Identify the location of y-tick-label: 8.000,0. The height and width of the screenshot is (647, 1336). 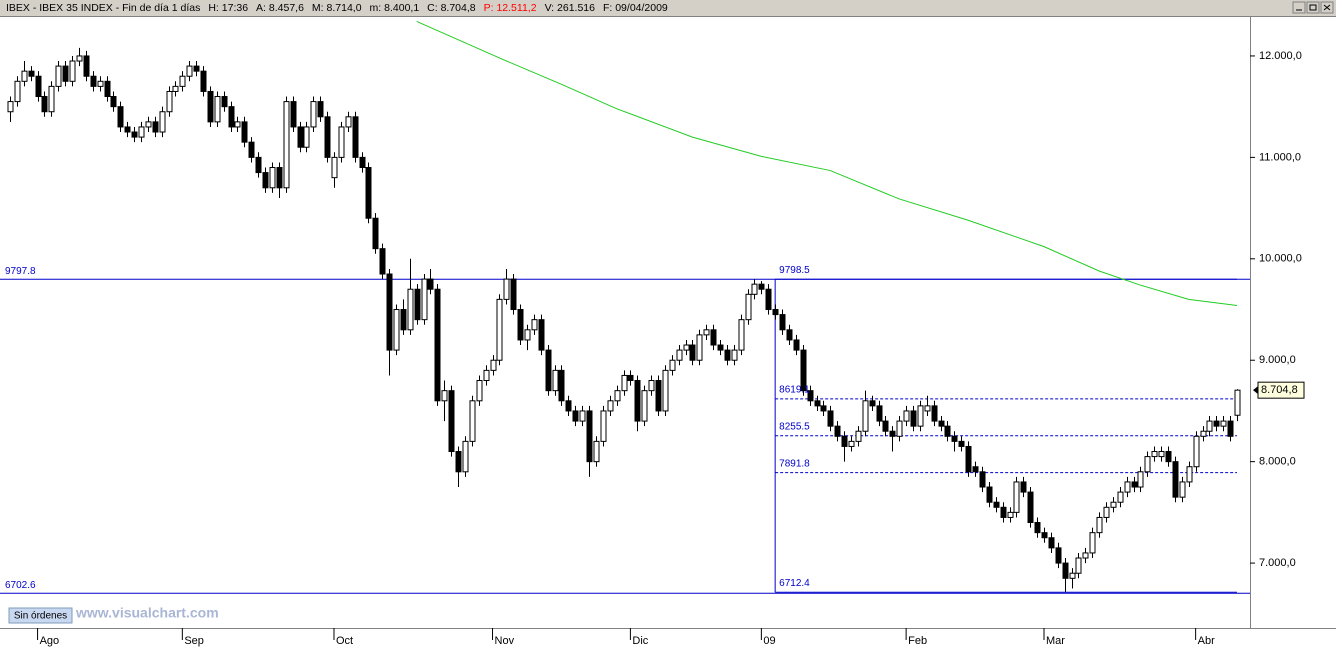
(1277, 462).